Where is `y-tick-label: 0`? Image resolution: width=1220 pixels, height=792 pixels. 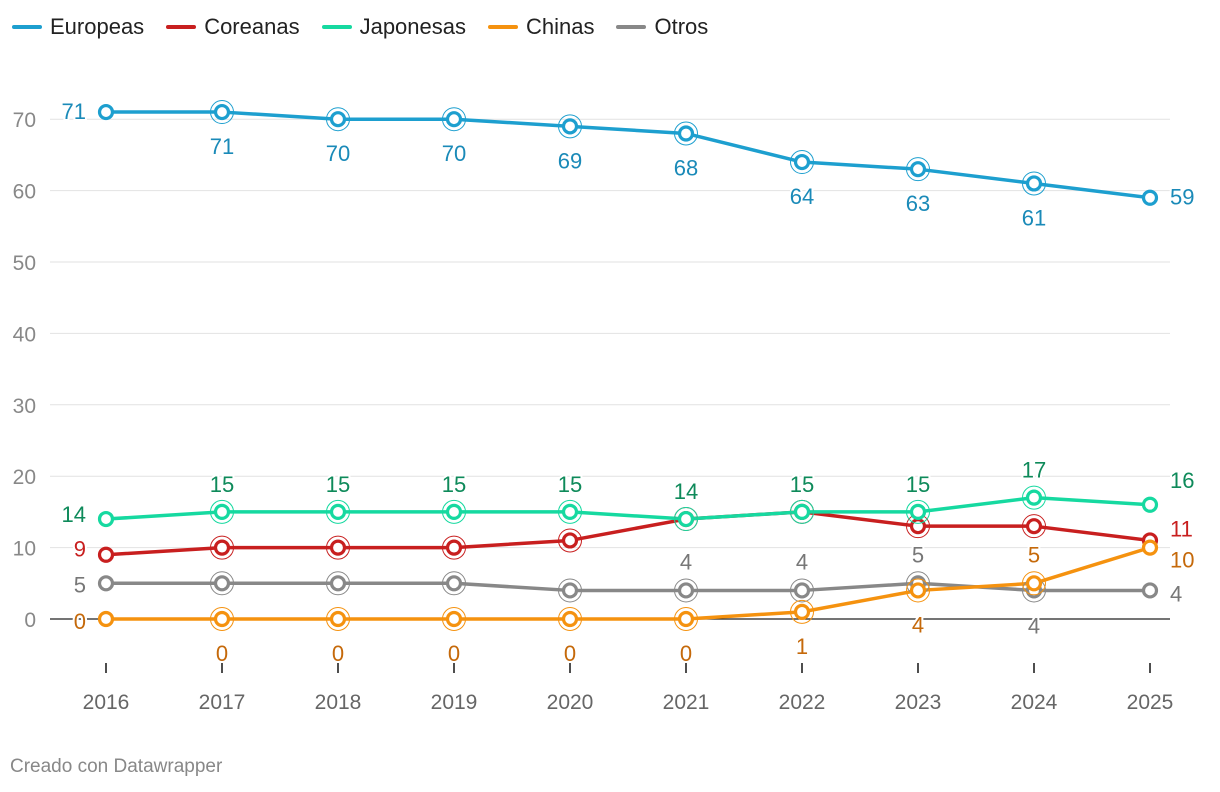 y-tick-label: 0 is located at coordinates (30, 620).